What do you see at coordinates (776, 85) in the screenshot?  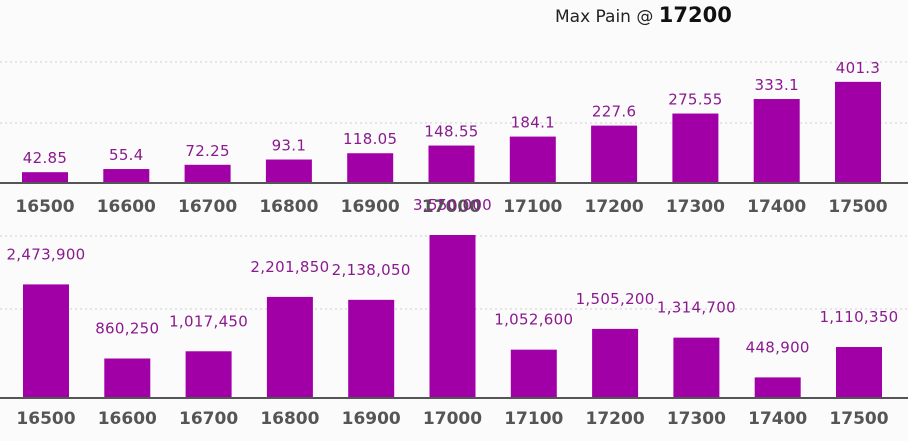 I see `chart1-value-label-17400: 333.1` at bounding box center [776, 85].